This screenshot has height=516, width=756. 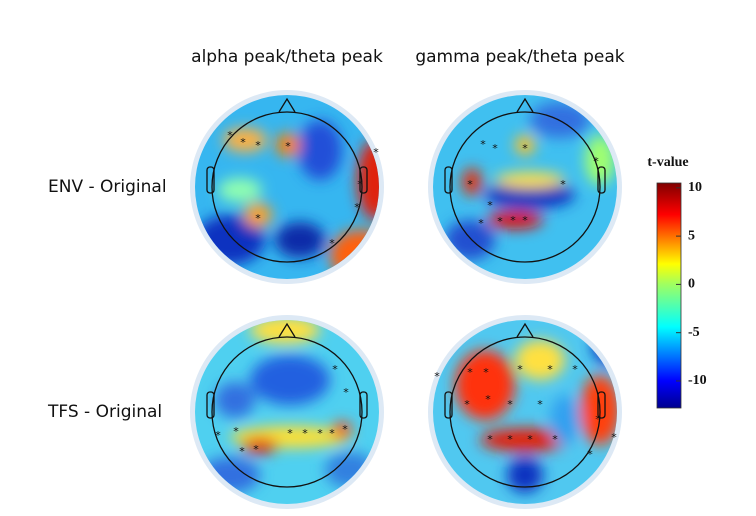 What do you see at coordinates (104, 412) in the screenshot?
I see `row-label: TFS - Original` at bounding box center [104, 412].